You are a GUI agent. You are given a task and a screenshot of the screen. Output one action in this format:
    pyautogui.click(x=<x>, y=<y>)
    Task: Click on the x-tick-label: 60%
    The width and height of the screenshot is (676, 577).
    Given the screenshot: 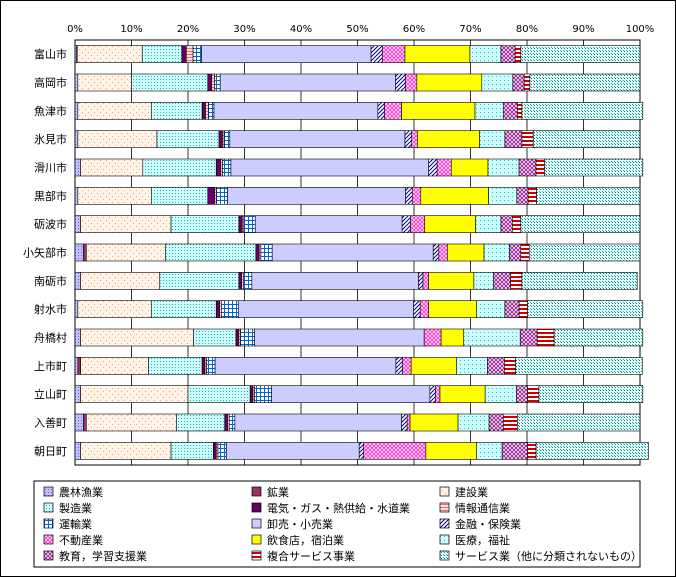 What is the action you would take?
    pyautogui.click(x=414, y=29)
    